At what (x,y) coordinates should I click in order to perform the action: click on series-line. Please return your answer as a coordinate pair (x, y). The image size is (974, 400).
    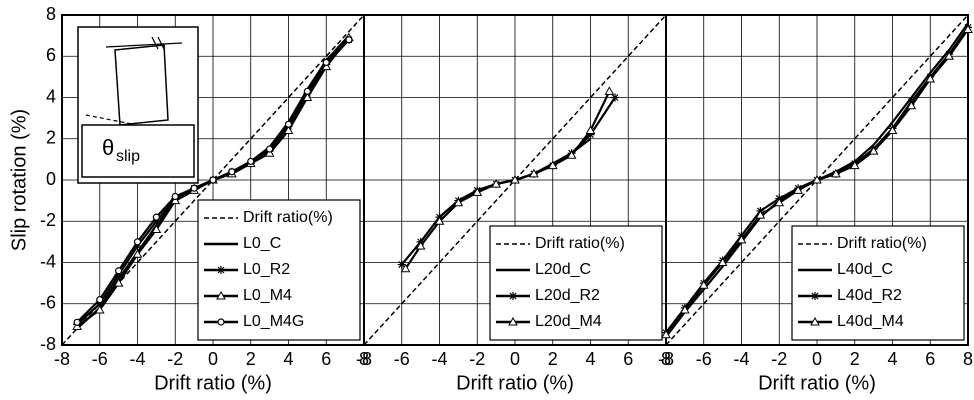
    Looking at the image, I should click on (507, 180).